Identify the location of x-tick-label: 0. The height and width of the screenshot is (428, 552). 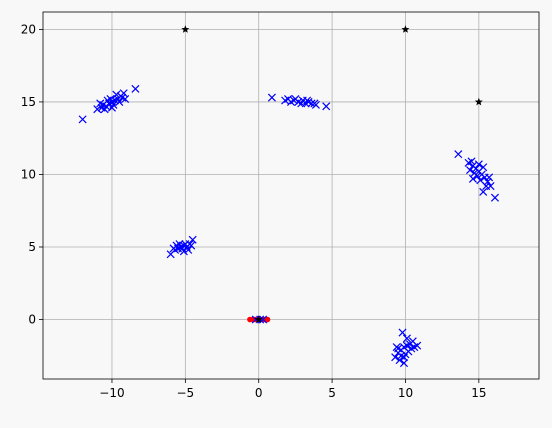
(259, 393).